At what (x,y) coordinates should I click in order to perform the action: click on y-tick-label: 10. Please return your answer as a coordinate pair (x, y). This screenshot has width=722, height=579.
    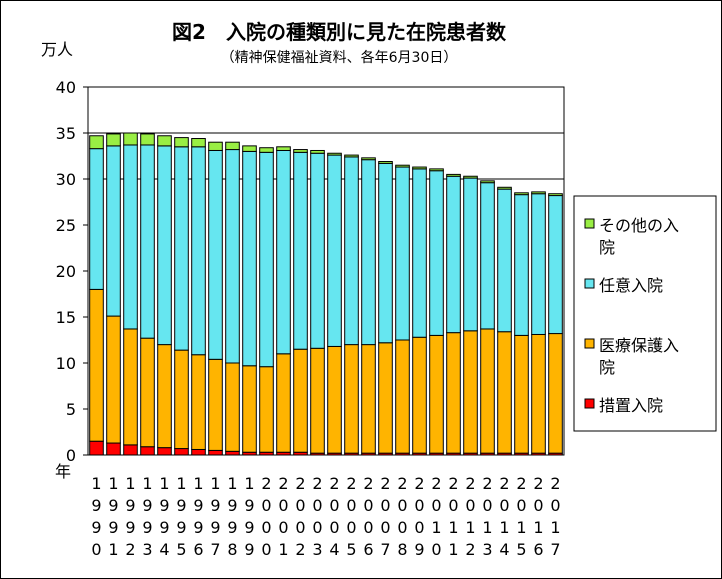
    Looking at the image, I should click on (66, 363).